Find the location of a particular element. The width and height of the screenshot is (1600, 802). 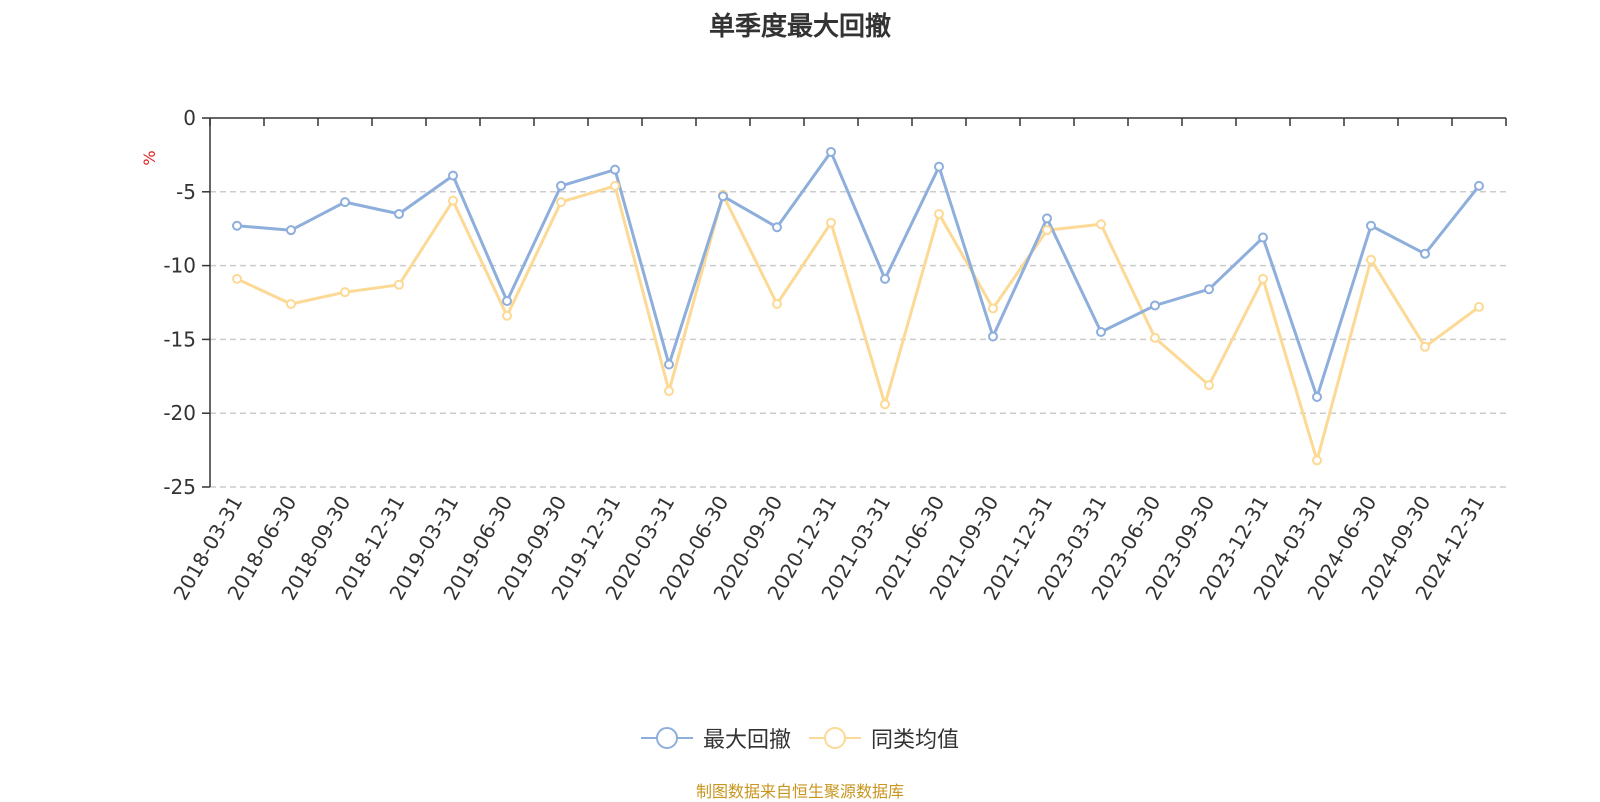

y-tick-label: -10 is located at coordinates (179, 266).